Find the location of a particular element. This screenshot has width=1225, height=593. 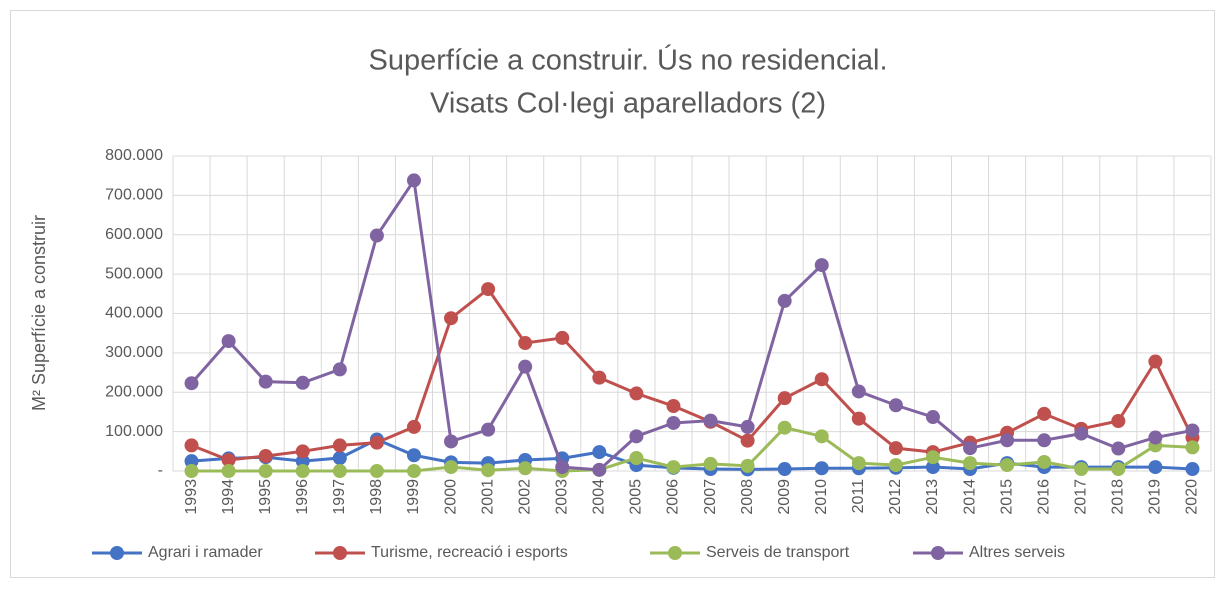

x-tick-label: 1994 is located at coordinates (228, 497).